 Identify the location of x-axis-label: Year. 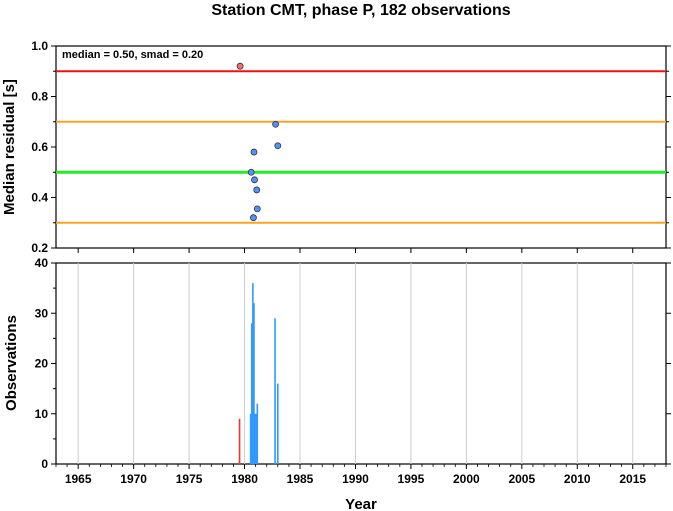
(361, 503).